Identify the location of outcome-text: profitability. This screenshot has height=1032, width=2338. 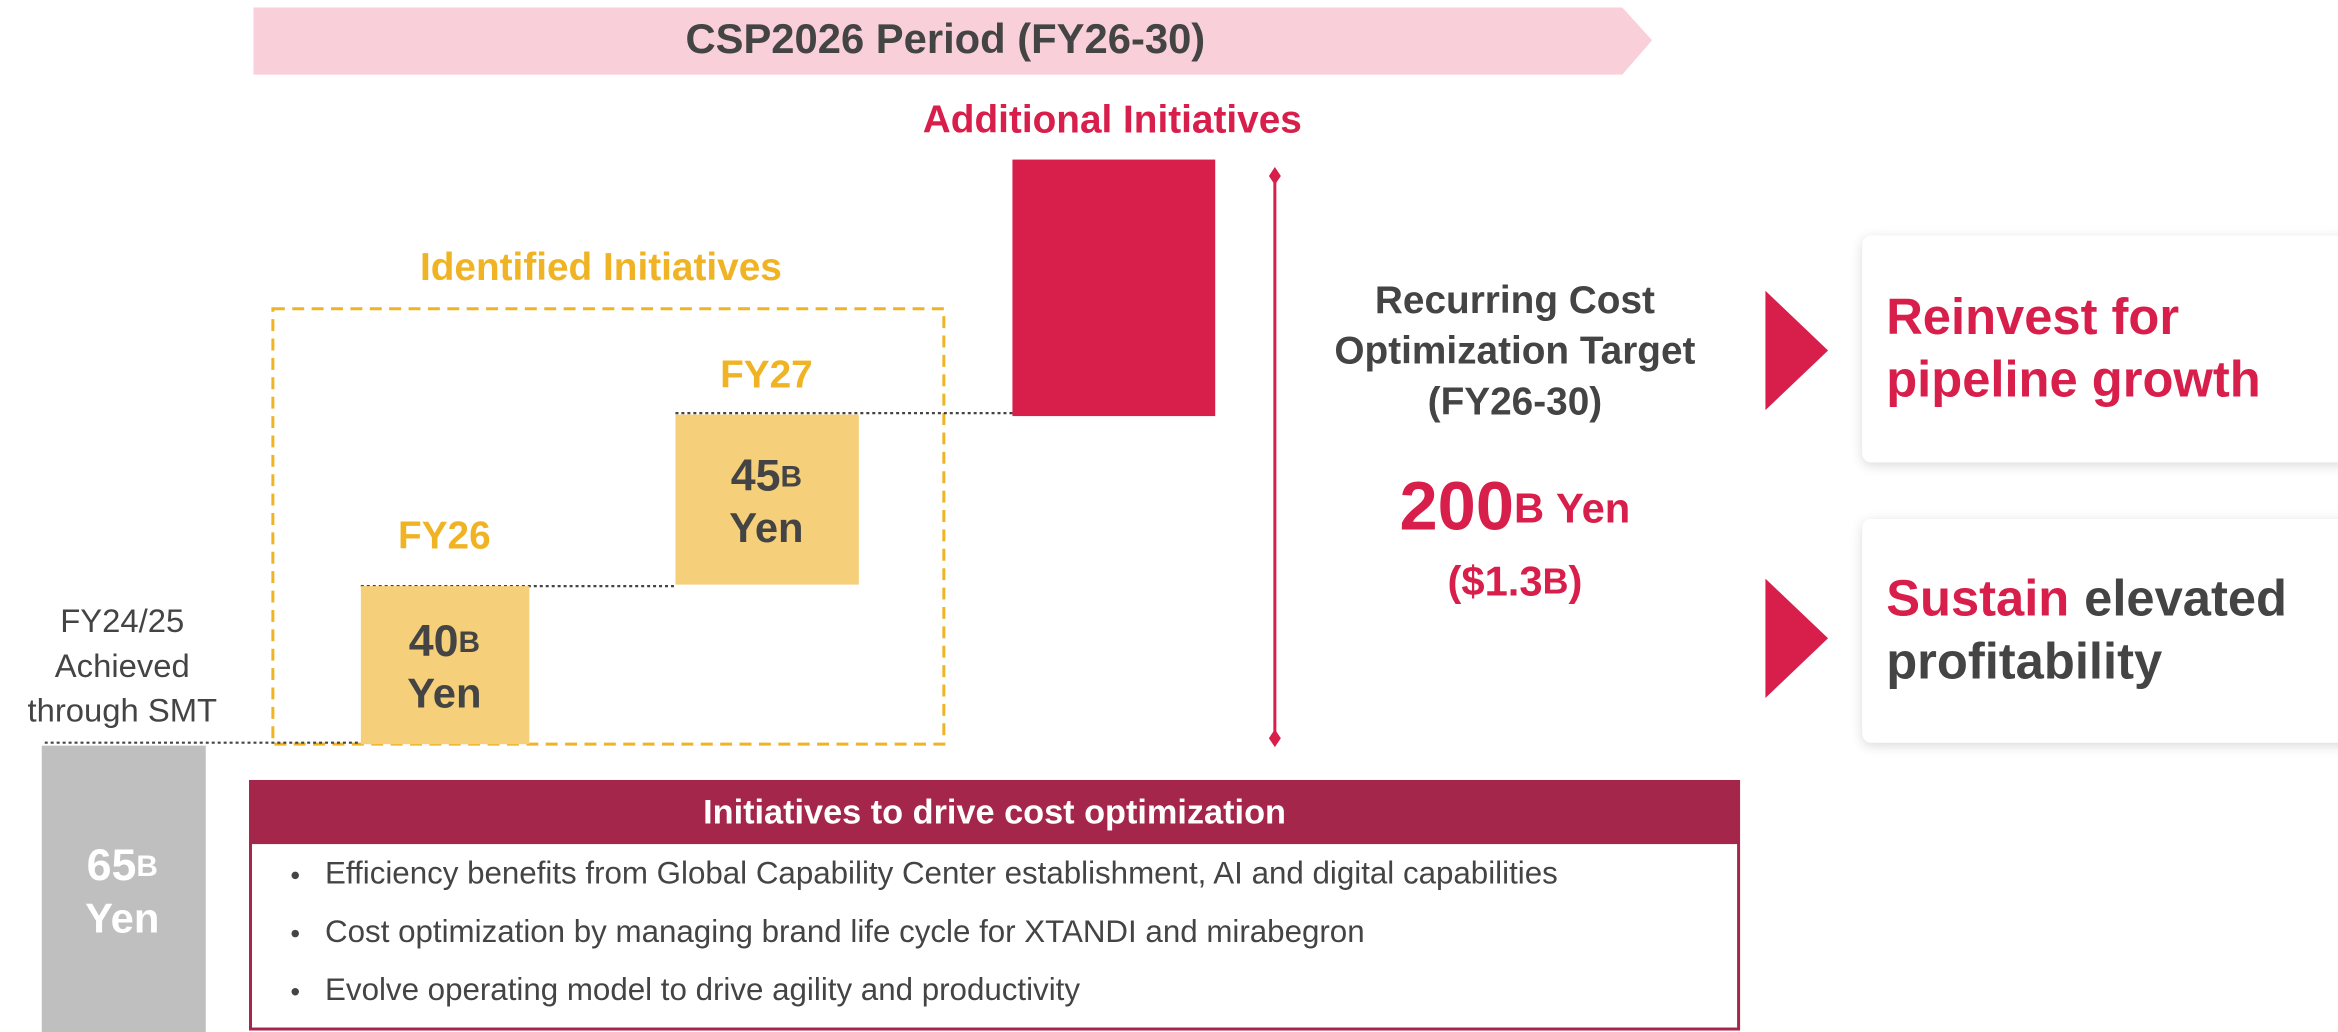
(2024, 661).